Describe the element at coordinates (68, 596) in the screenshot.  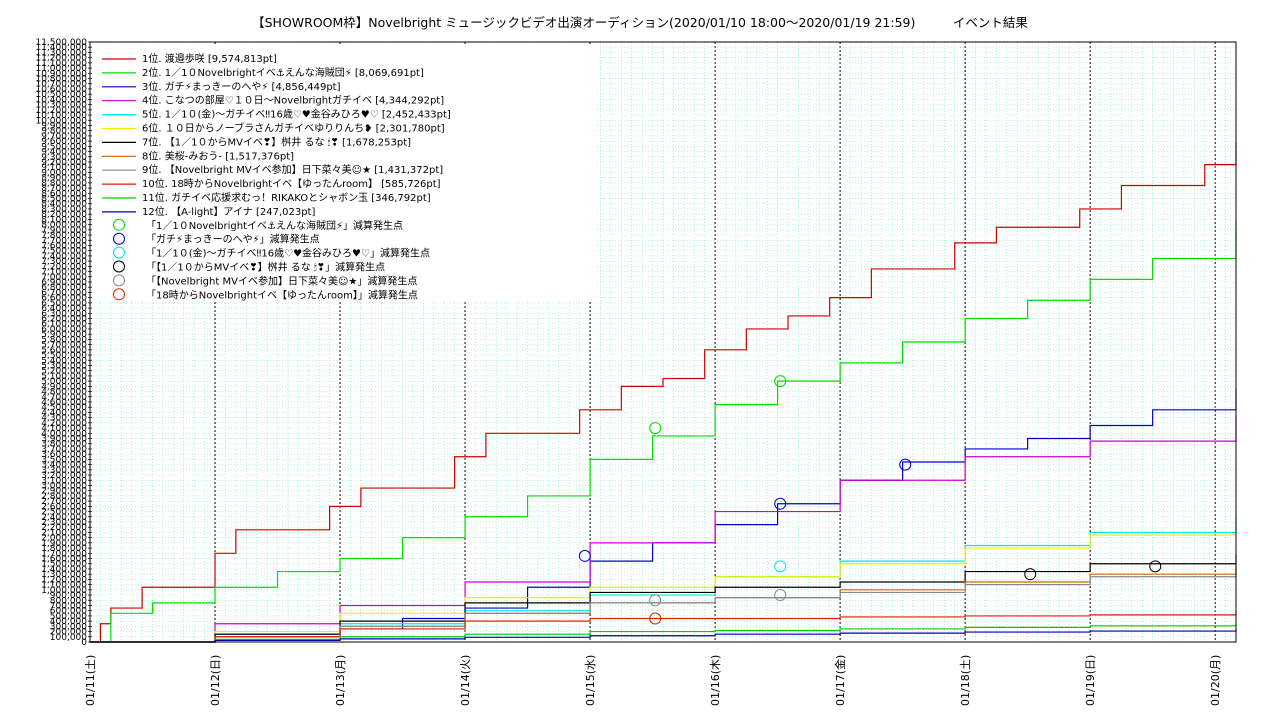
I see `y-tick-label: 900,000` at that location.